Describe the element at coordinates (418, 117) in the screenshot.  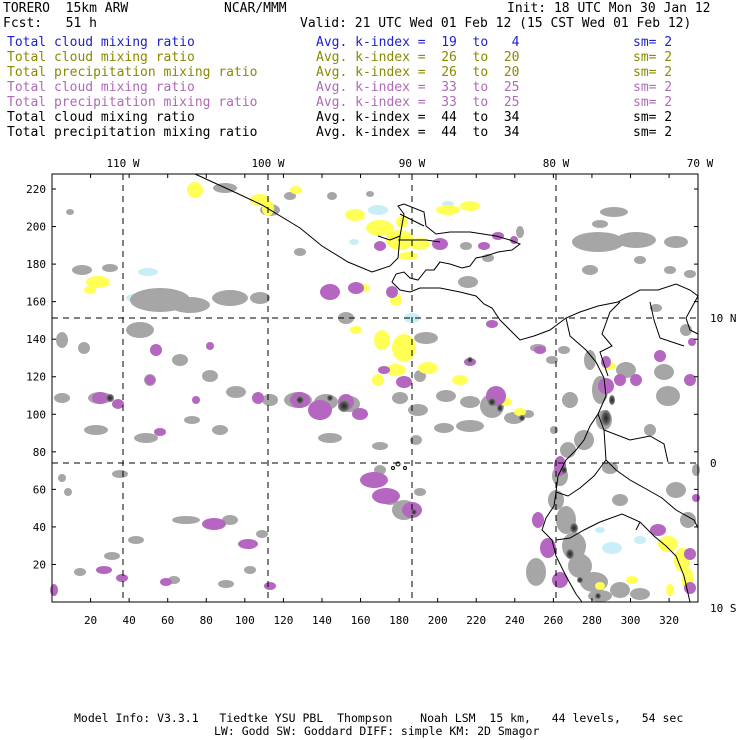
I see `legend-index: Avg. k-index = 44 to 34` at that location.